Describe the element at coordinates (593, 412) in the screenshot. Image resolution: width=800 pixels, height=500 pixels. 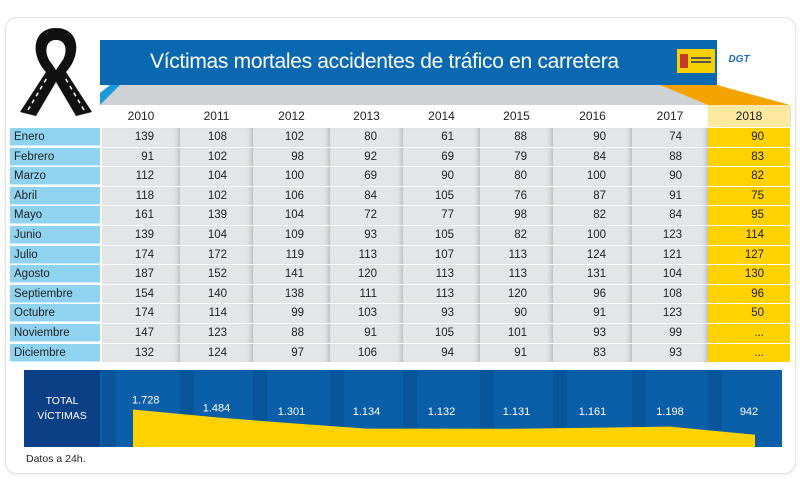
I see `total-value-label: 1.161` at that location.